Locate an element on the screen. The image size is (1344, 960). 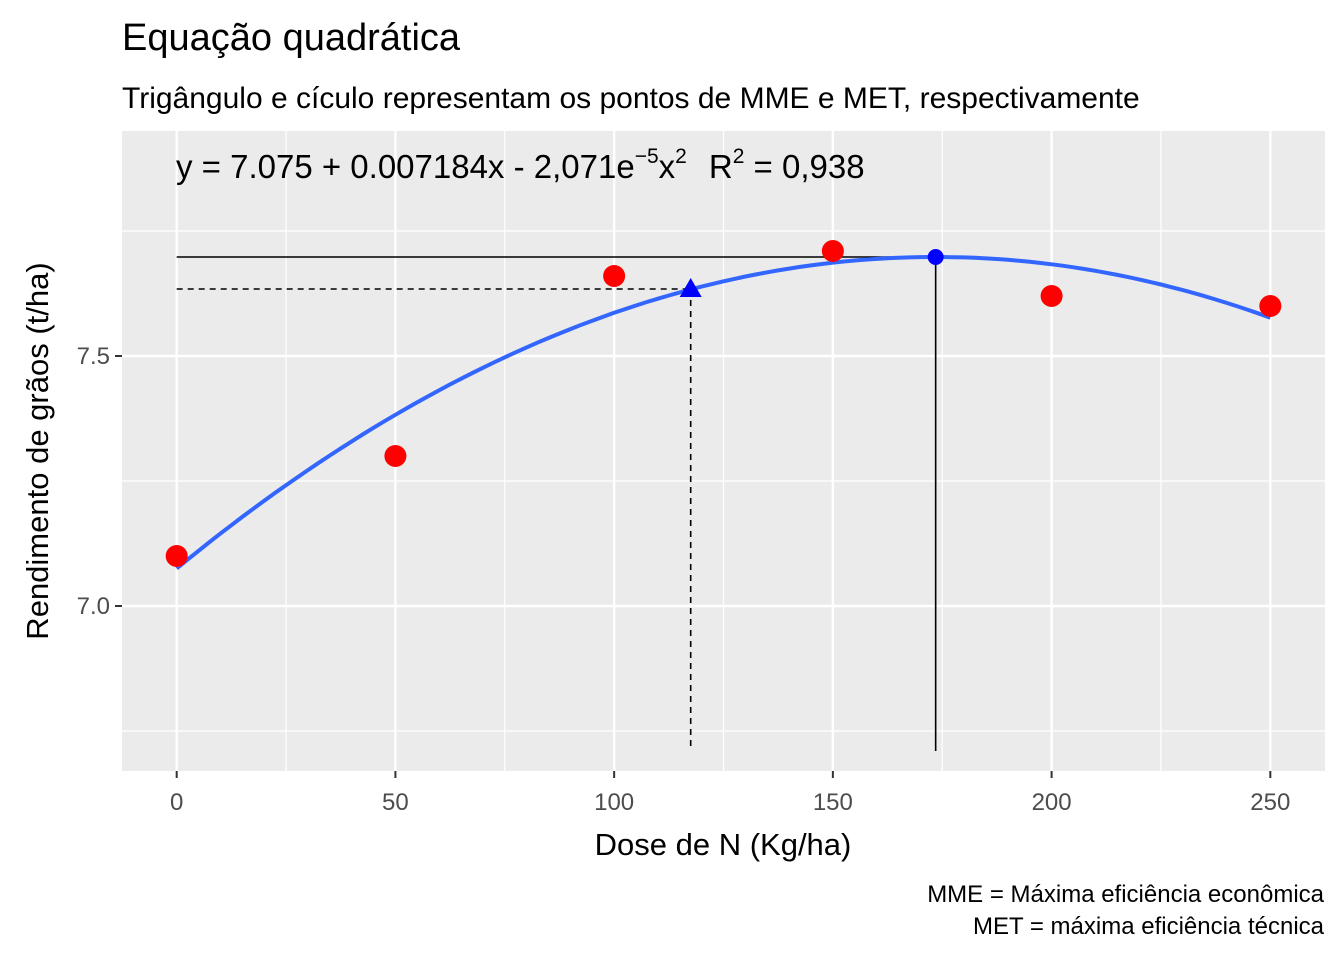
mme-triangle-marker is located at coordinates (690, 287).